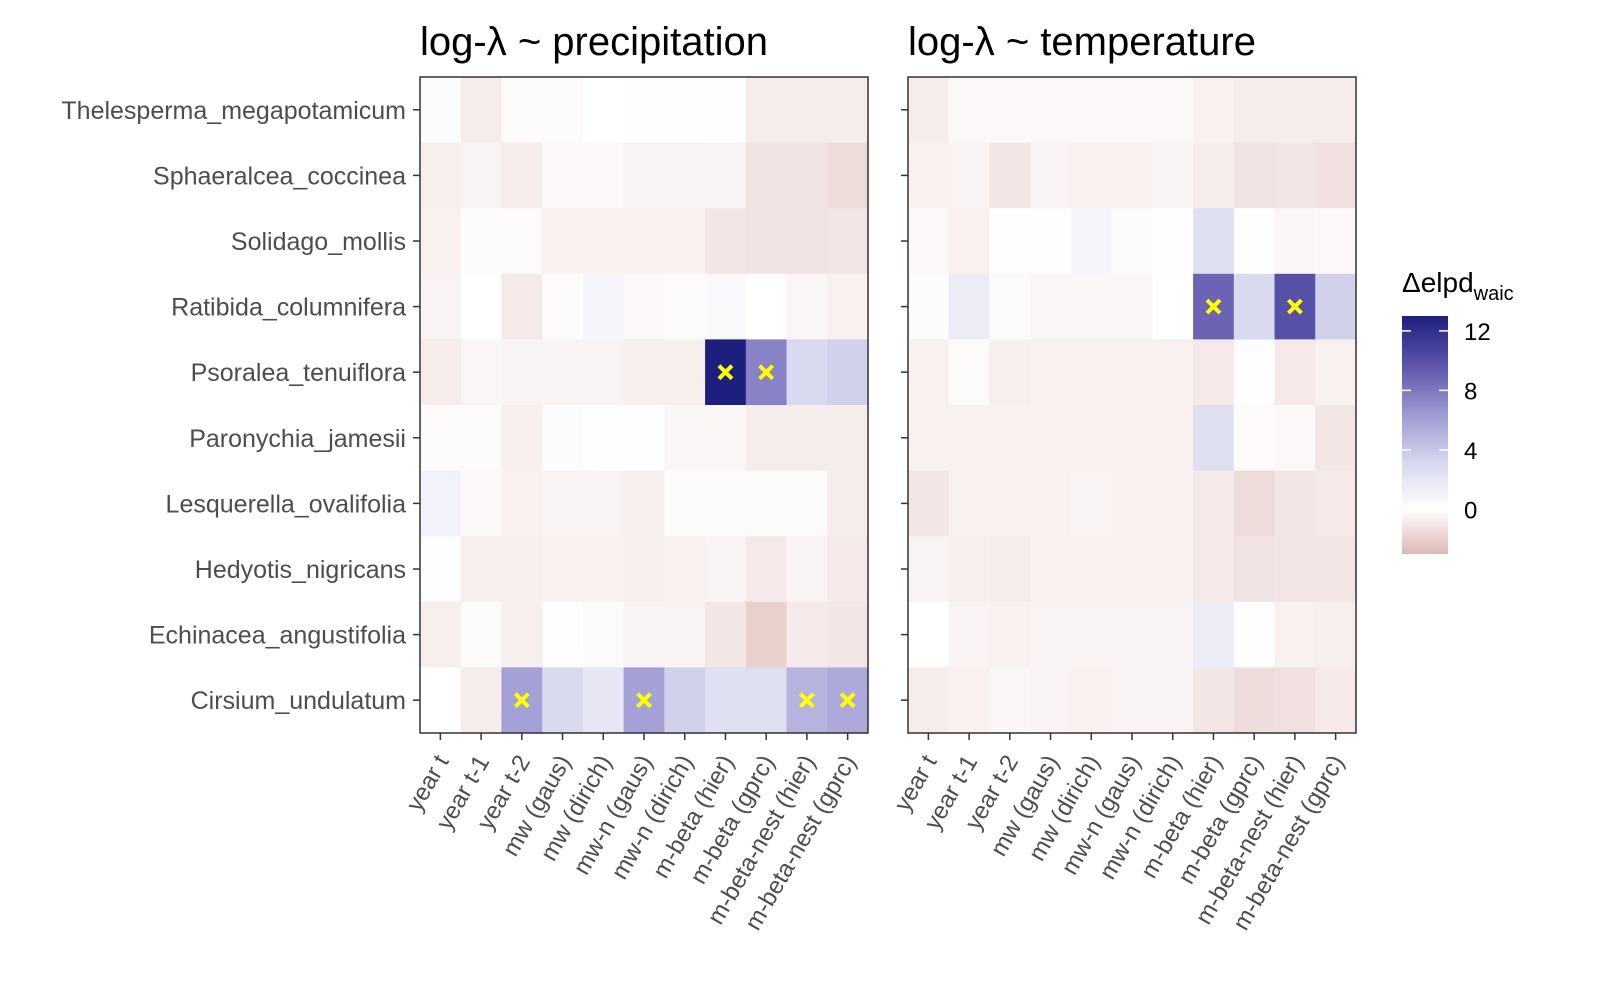 The height and width of the screenshot is (1000, 1600). I want to click on legend-ticks: 0 4 8 12, so click(1446, 421).